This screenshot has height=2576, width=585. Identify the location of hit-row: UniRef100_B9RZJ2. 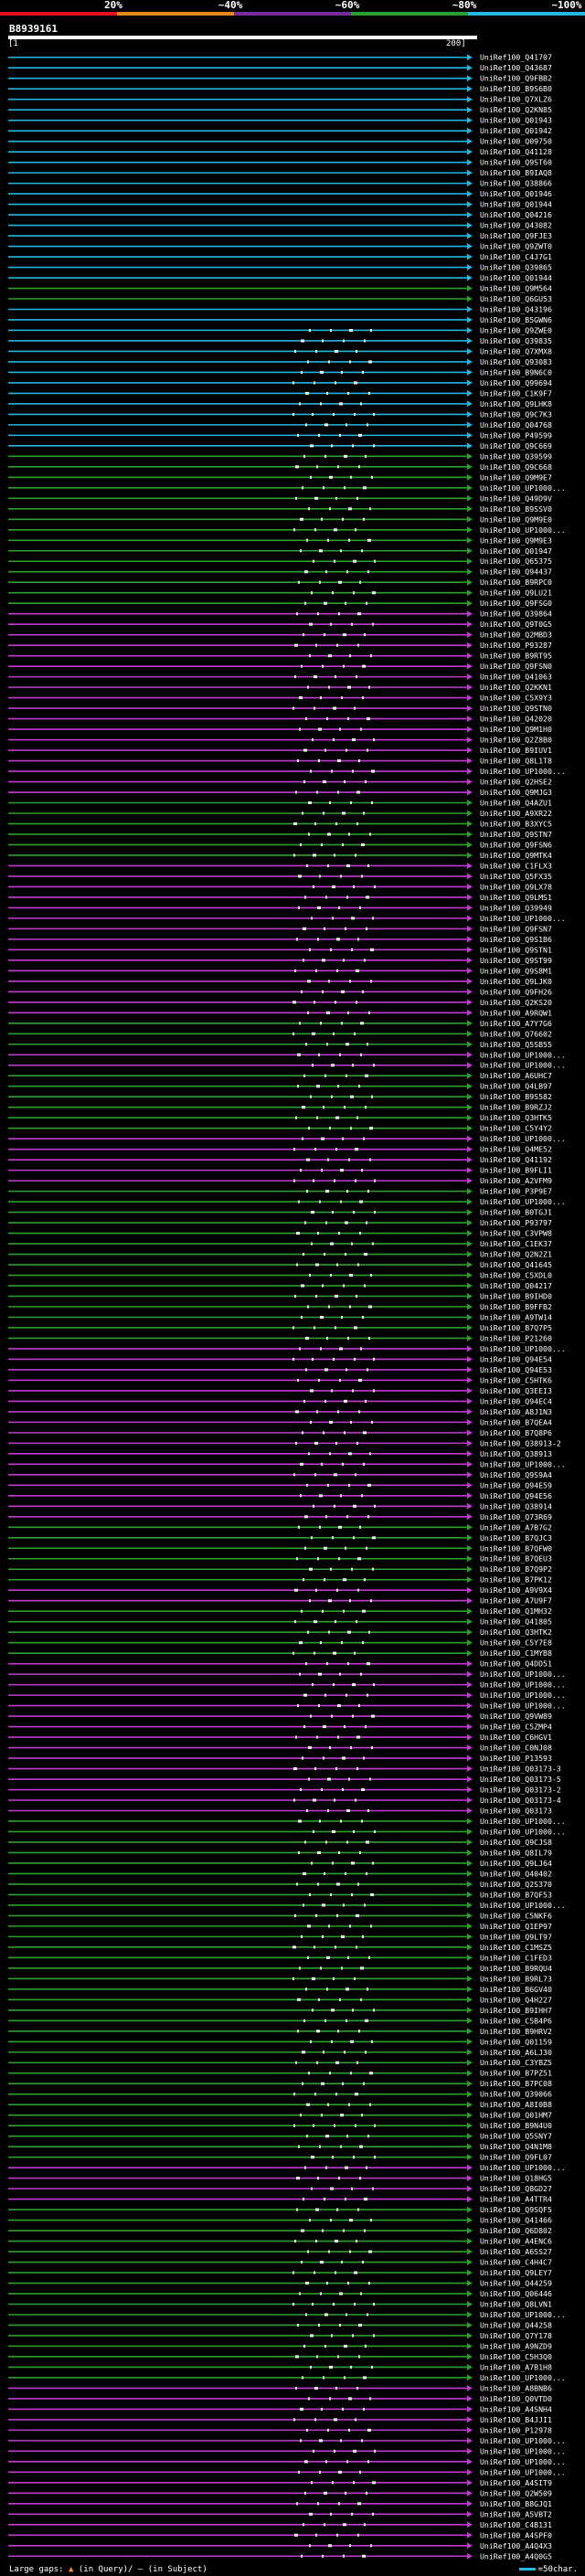
(280, 1107).